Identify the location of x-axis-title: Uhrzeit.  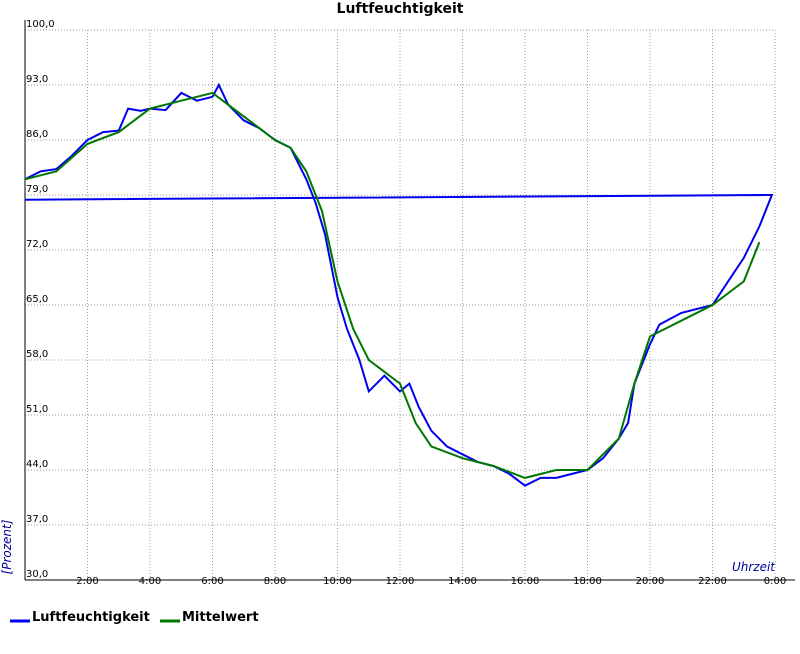
(754, 567).